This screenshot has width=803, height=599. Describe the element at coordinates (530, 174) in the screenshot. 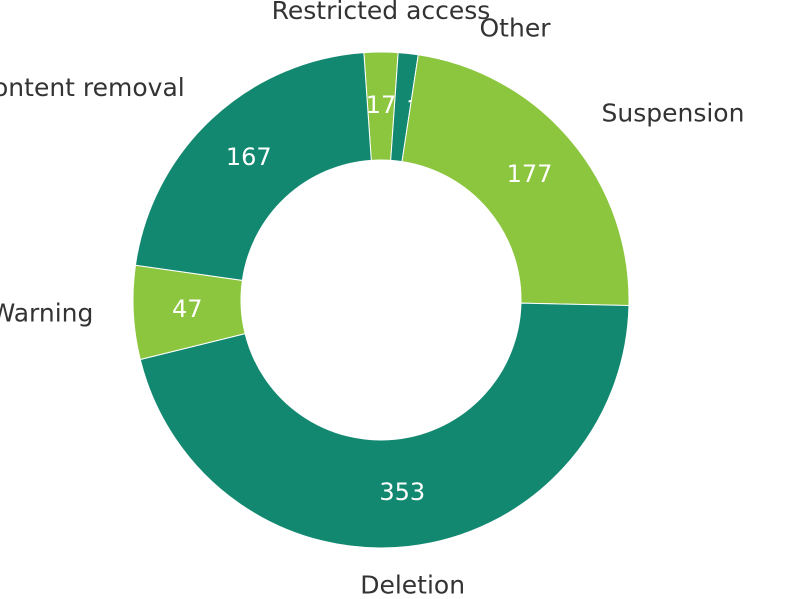

I see `value-label: 177` at that location.